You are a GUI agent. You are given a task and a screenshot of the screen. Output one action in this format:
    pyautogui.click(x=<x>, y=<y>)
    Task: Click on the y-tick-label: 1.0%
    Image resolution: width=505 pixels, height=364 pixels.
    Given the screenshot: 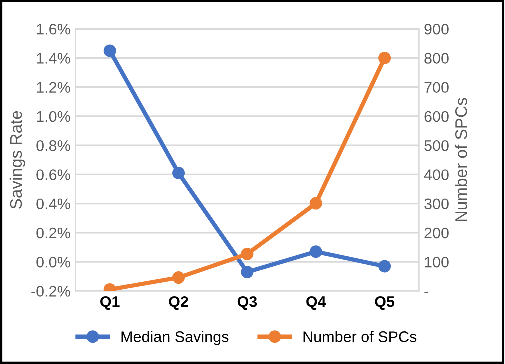 What is the action you would take?
    pyautogui.click(x=53, y=116)
    